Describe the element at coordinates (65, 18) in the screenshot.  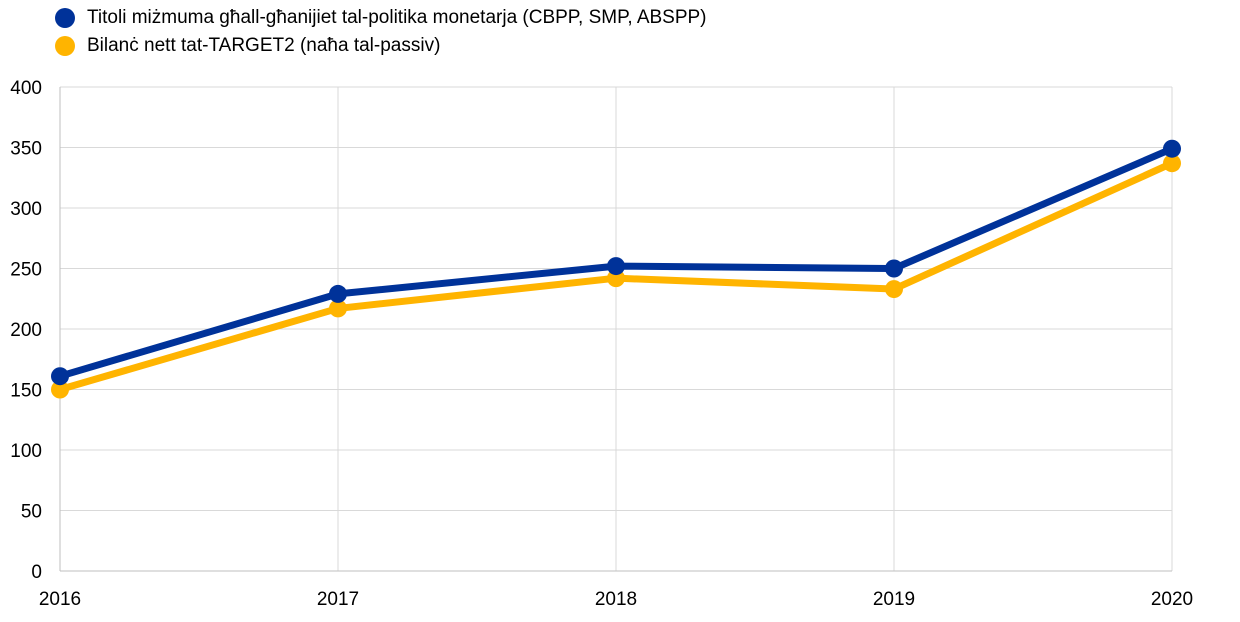
I see `legend-marker-securities` at that location.